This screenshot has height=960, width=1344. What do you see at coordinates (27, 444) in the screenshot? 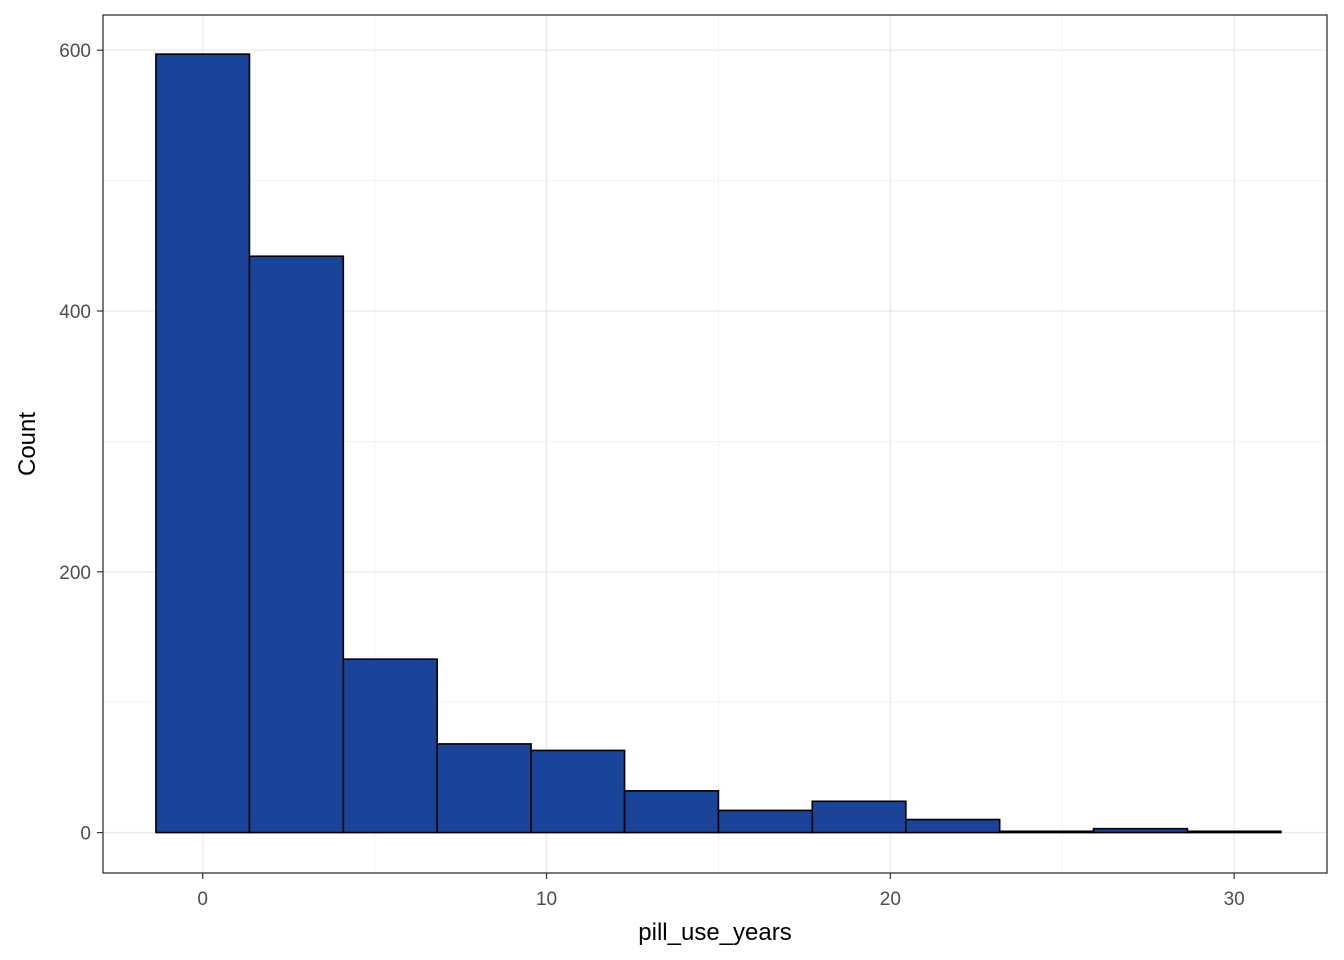
I see `y-axis-title: Count` at bounding box center [27, 444].